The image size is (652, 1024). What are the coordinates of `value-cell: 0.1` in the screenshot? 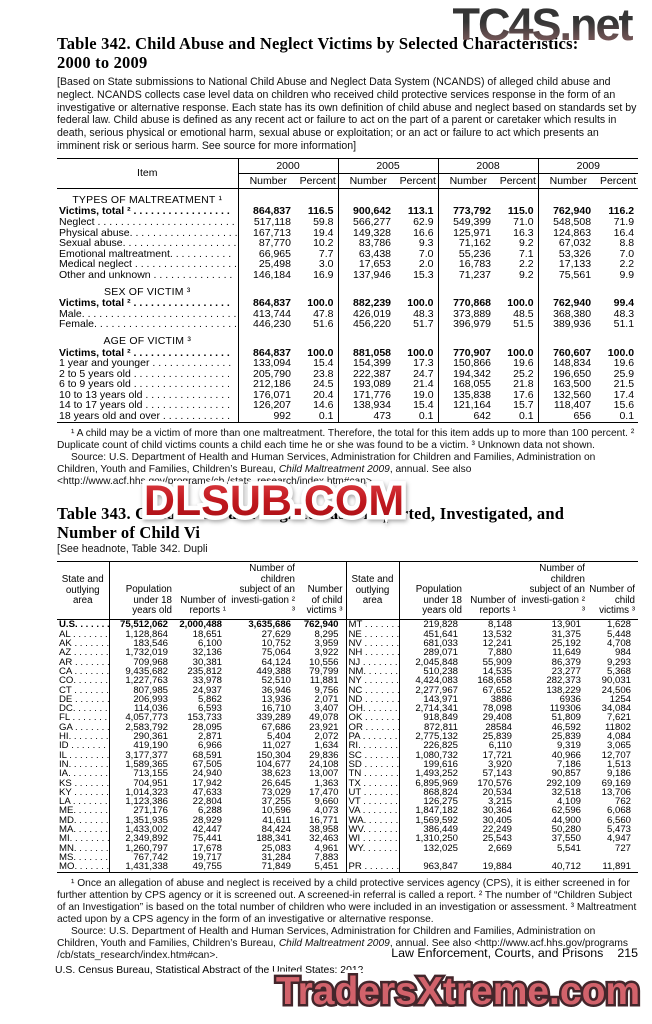 It's located at (426, 417).